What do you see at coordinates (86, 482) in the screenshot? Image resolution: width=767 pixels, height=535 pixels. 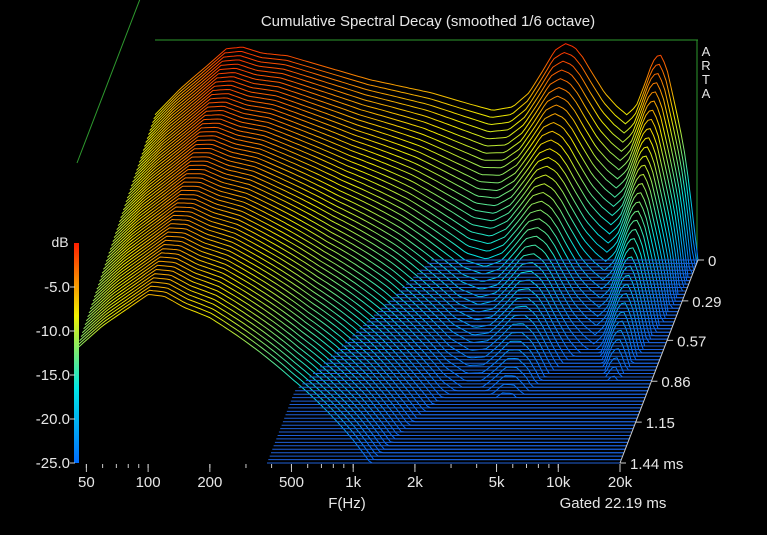 I see `x-tick-label: 50` at bounding box center [86, 482].